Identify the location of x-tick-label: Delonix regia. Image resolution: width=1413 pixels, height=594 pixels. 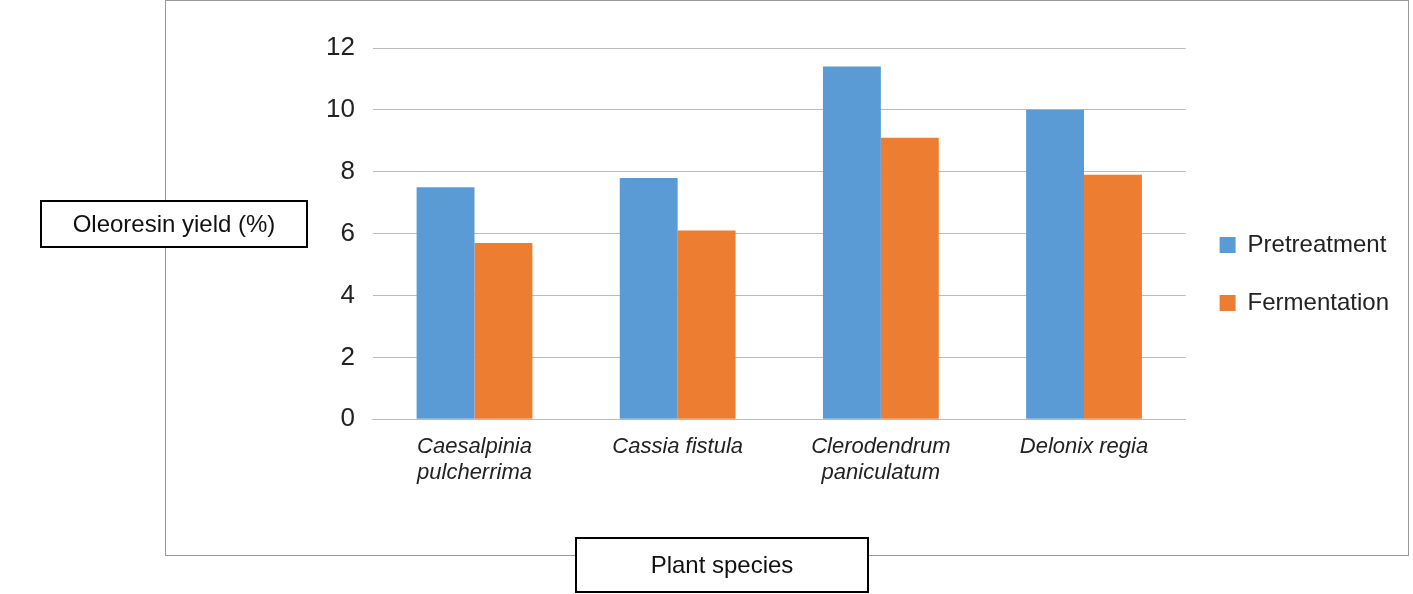
(1084, 445).